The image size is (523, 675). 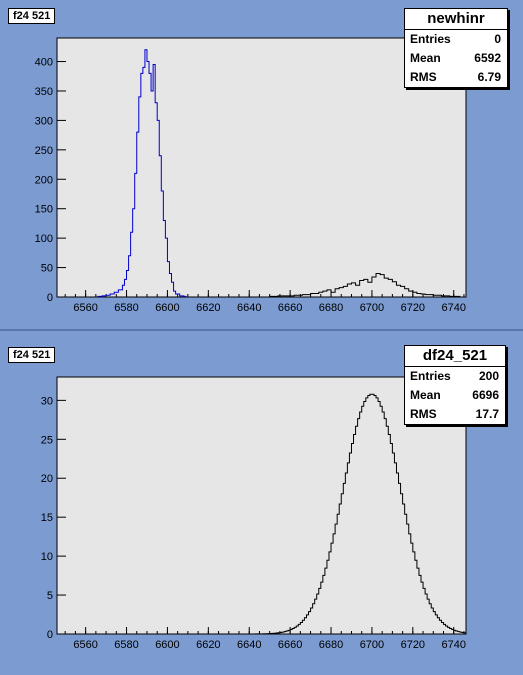 What do you see at coordinates (44, 239) in the screenshot?
I see `y-tick-label: 100` at bounding box center [44, 239].